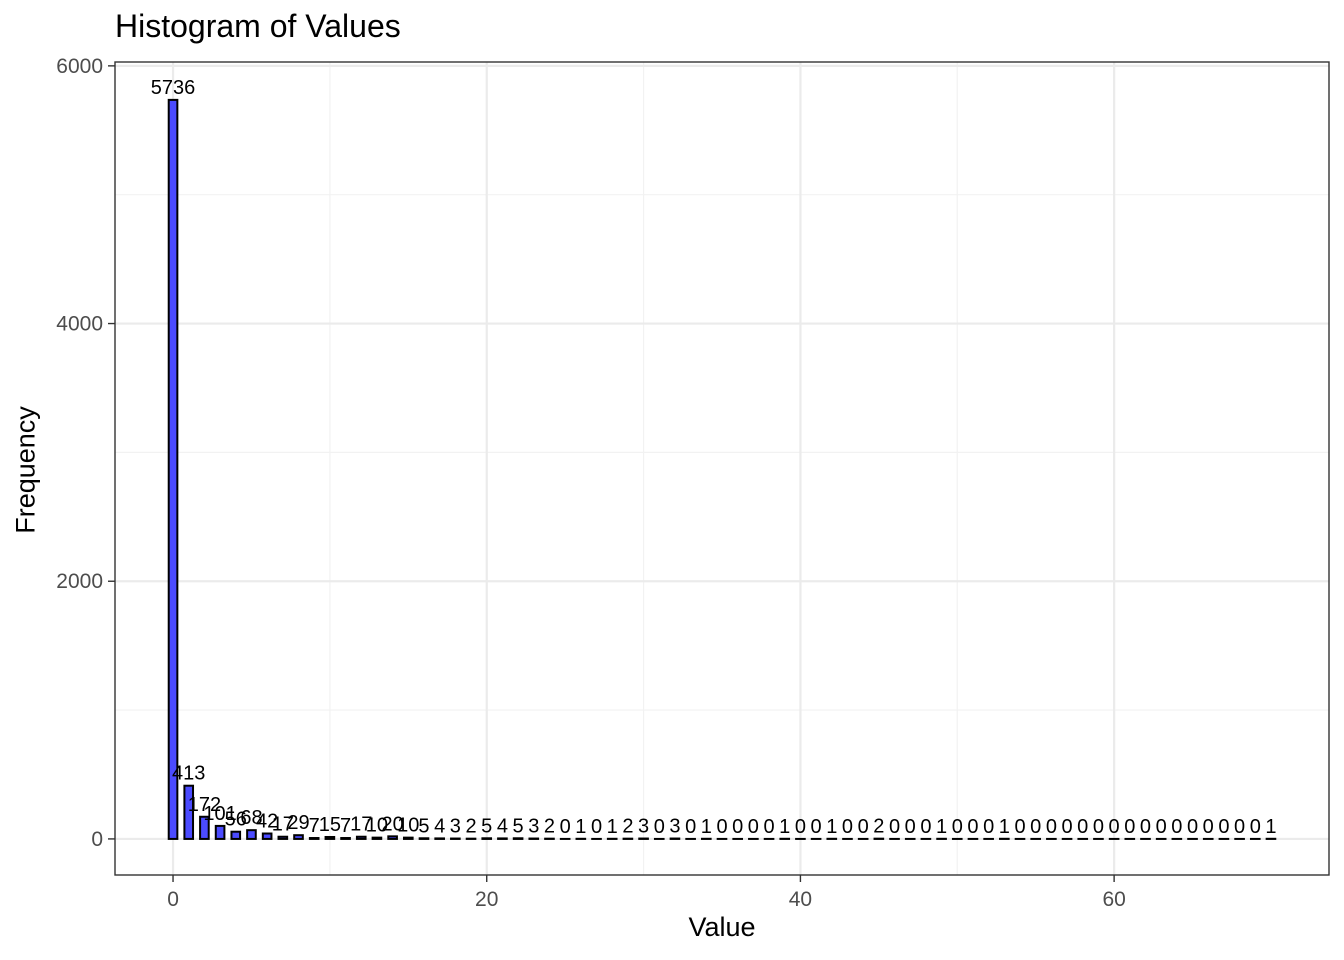 This screenshot has width=1344, height=960. I want to click on x-tick-label: 20, so click(486, 899).